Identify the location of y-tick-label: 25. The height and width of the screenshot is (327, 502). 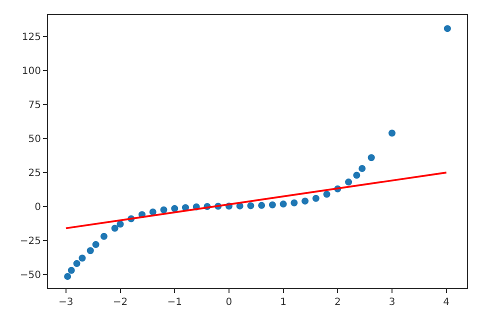
(34, 174).